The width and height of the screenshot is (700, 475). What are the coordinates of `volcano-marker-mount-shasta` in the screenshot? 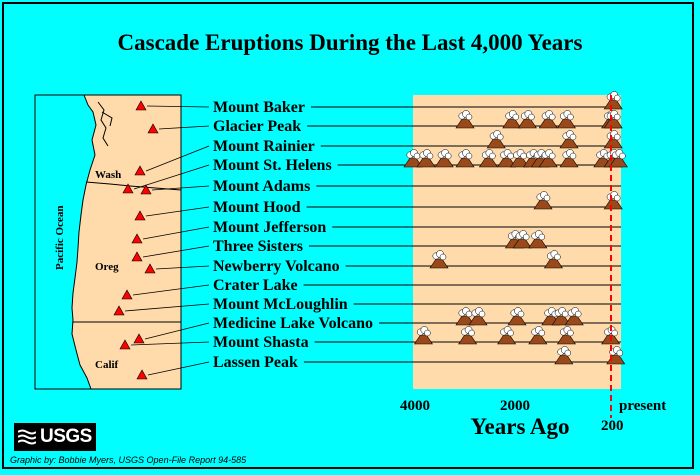 It's located at (125, 344).